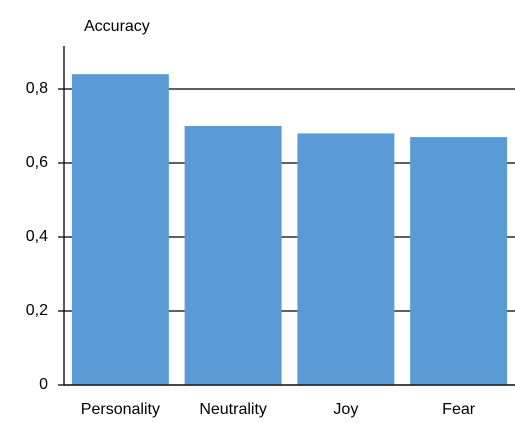 The height and width of the screenshot is (423, 515). I want to click on x-tick-label: Neutrality, so click(233, 409).